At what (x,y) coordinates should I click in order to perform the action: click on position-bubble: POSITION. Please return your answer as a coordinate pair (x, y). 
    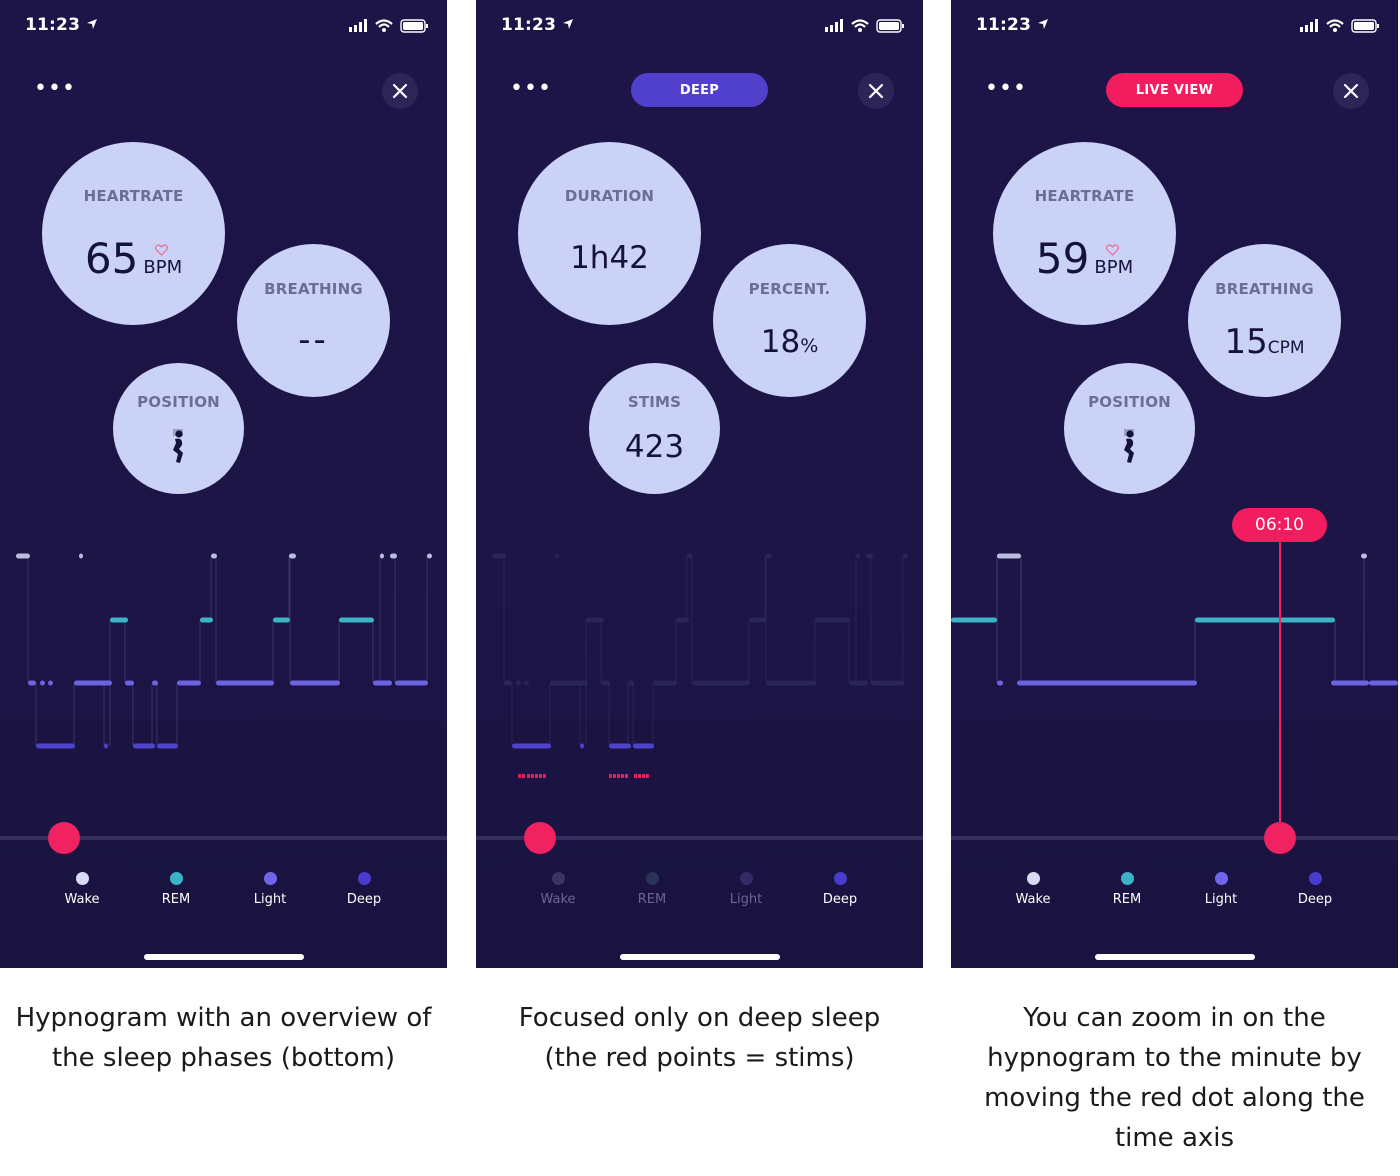
    Looking at the image, I should click on (1129, 428).